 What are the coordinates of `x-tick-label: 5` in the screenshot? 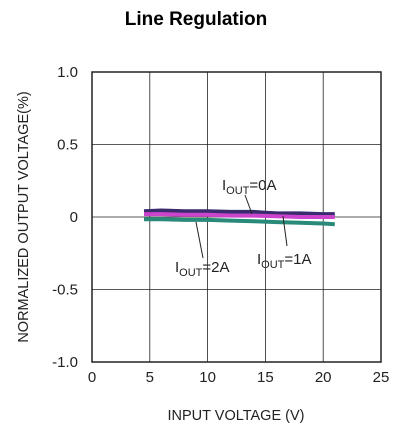 It's located at (150, 377).